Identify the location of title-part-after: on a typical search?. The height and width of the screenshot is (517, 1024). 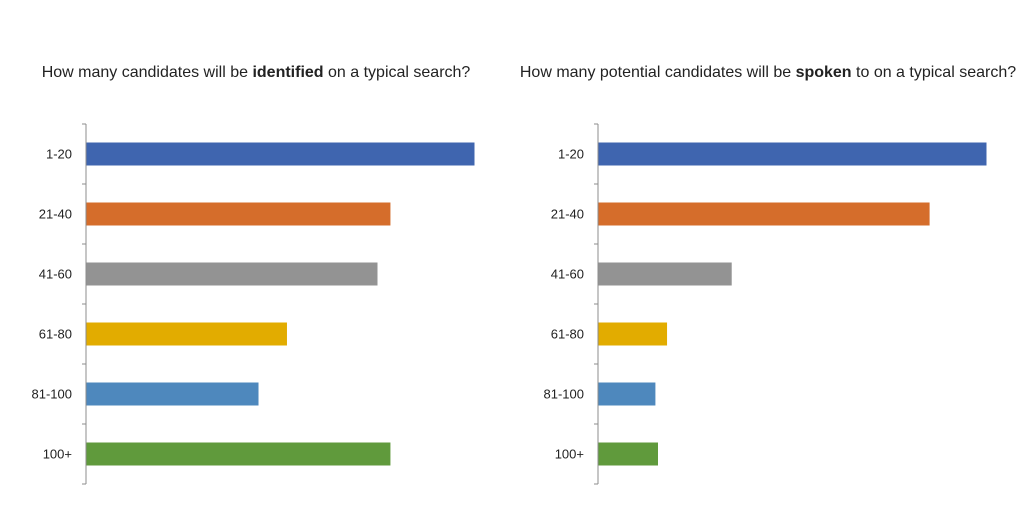
(397, 72).